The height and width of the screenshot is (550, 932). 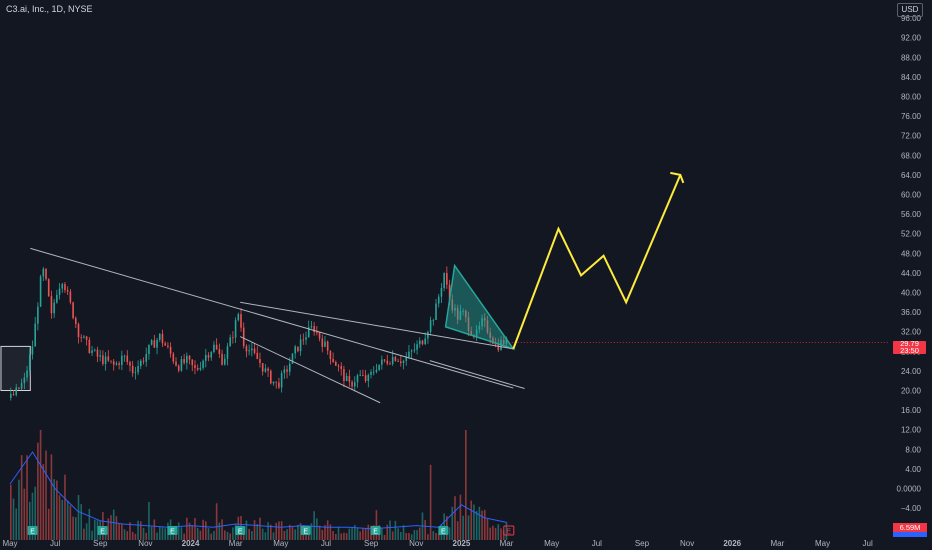 What do you see at coordinates (326, 543) in the screenshot?
I see `x-tick-label: Jul` at bounding box center [326, 543].